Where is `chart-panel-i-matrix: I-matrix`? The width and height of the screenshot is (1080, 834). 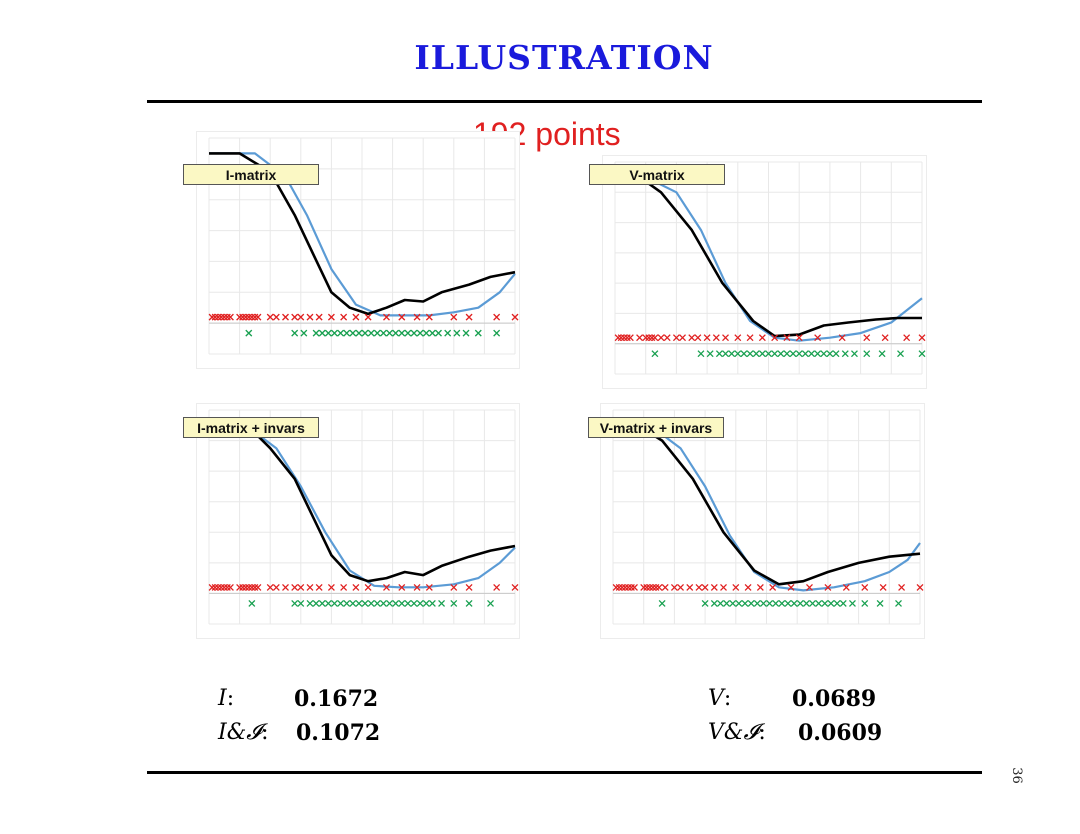 chart-panel-i-matrix: I-matrix is located at coordinates (351, 250).